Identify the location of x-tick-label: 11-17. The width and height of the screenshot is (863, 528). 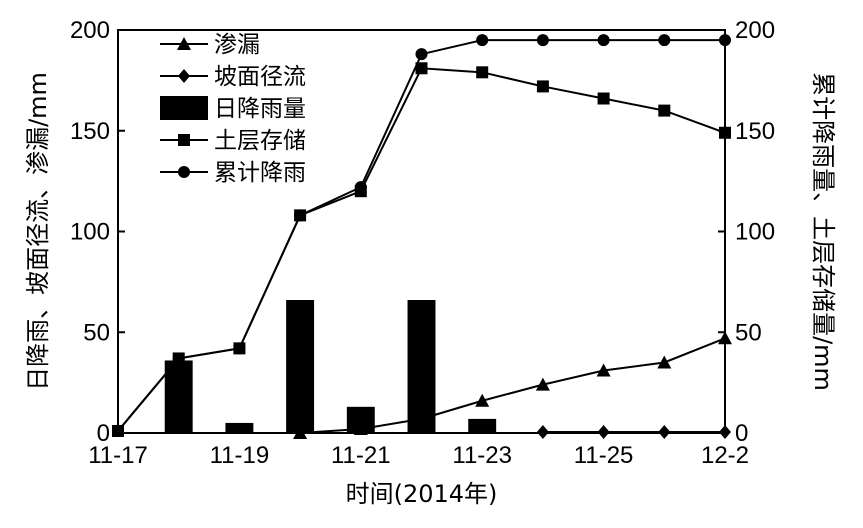
(118, 455).